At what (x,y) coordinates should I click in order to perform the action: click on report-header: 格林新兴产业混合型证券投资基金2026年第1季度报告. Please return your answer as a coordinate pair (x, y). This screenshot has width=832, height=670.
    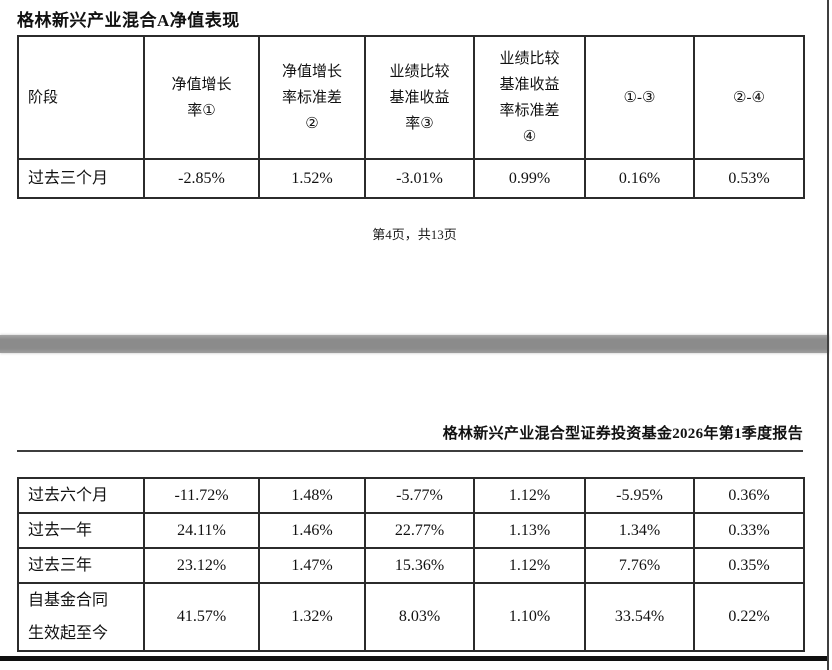
    Looking at the image, I should click on (622, 434).